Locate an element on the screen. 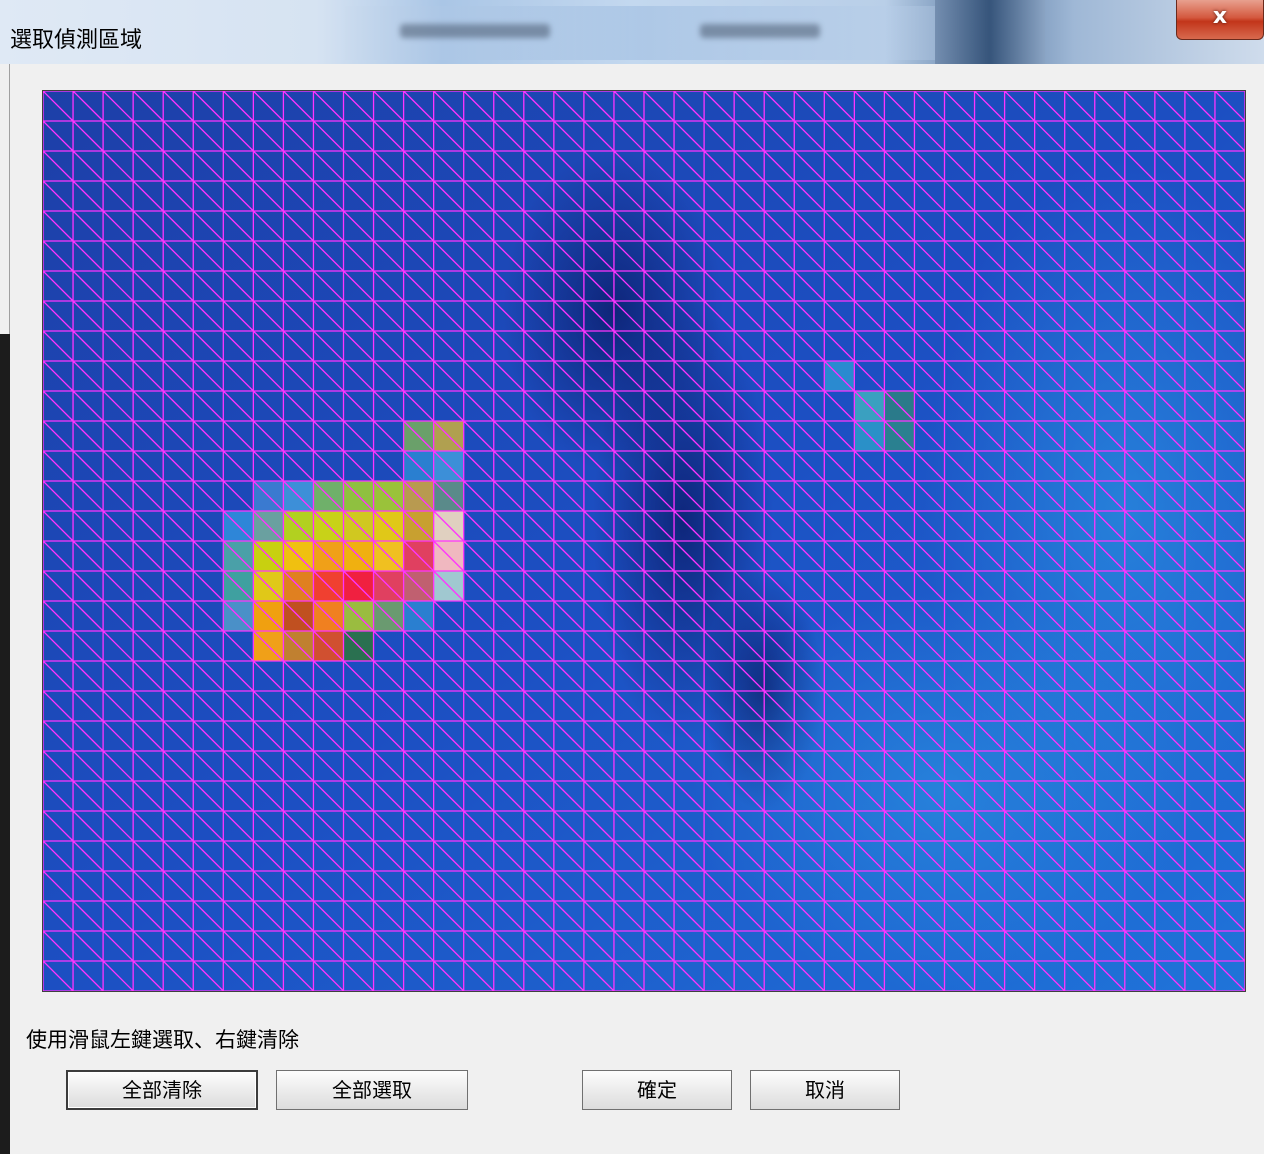  title-bar-background is located at coordinates (990, 32).